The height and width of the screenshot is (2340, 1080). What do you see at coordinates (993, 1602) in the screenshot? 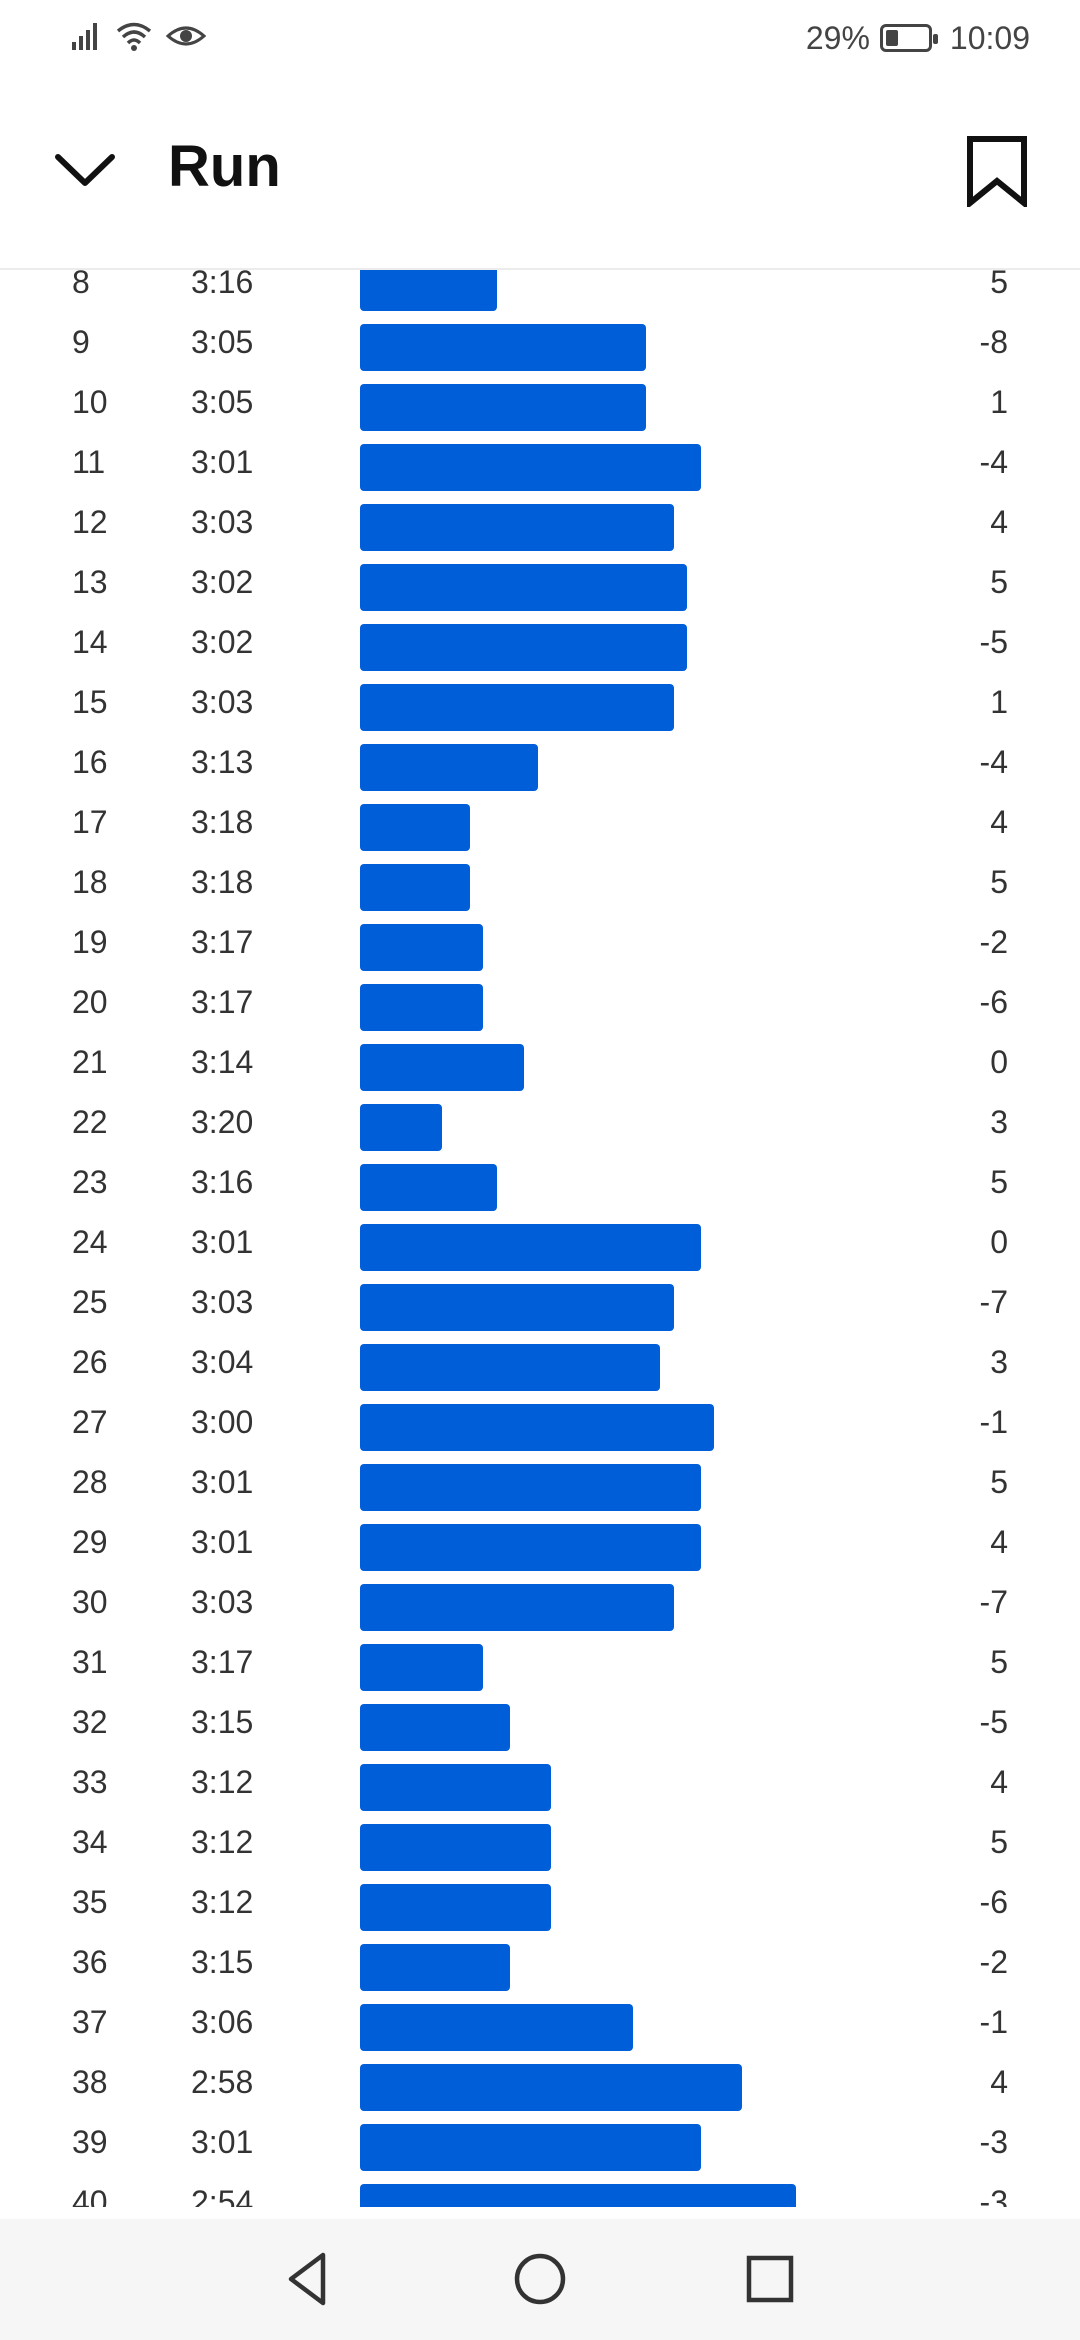
I see `split-elevation: -7` at bounding box center [993, 1602].